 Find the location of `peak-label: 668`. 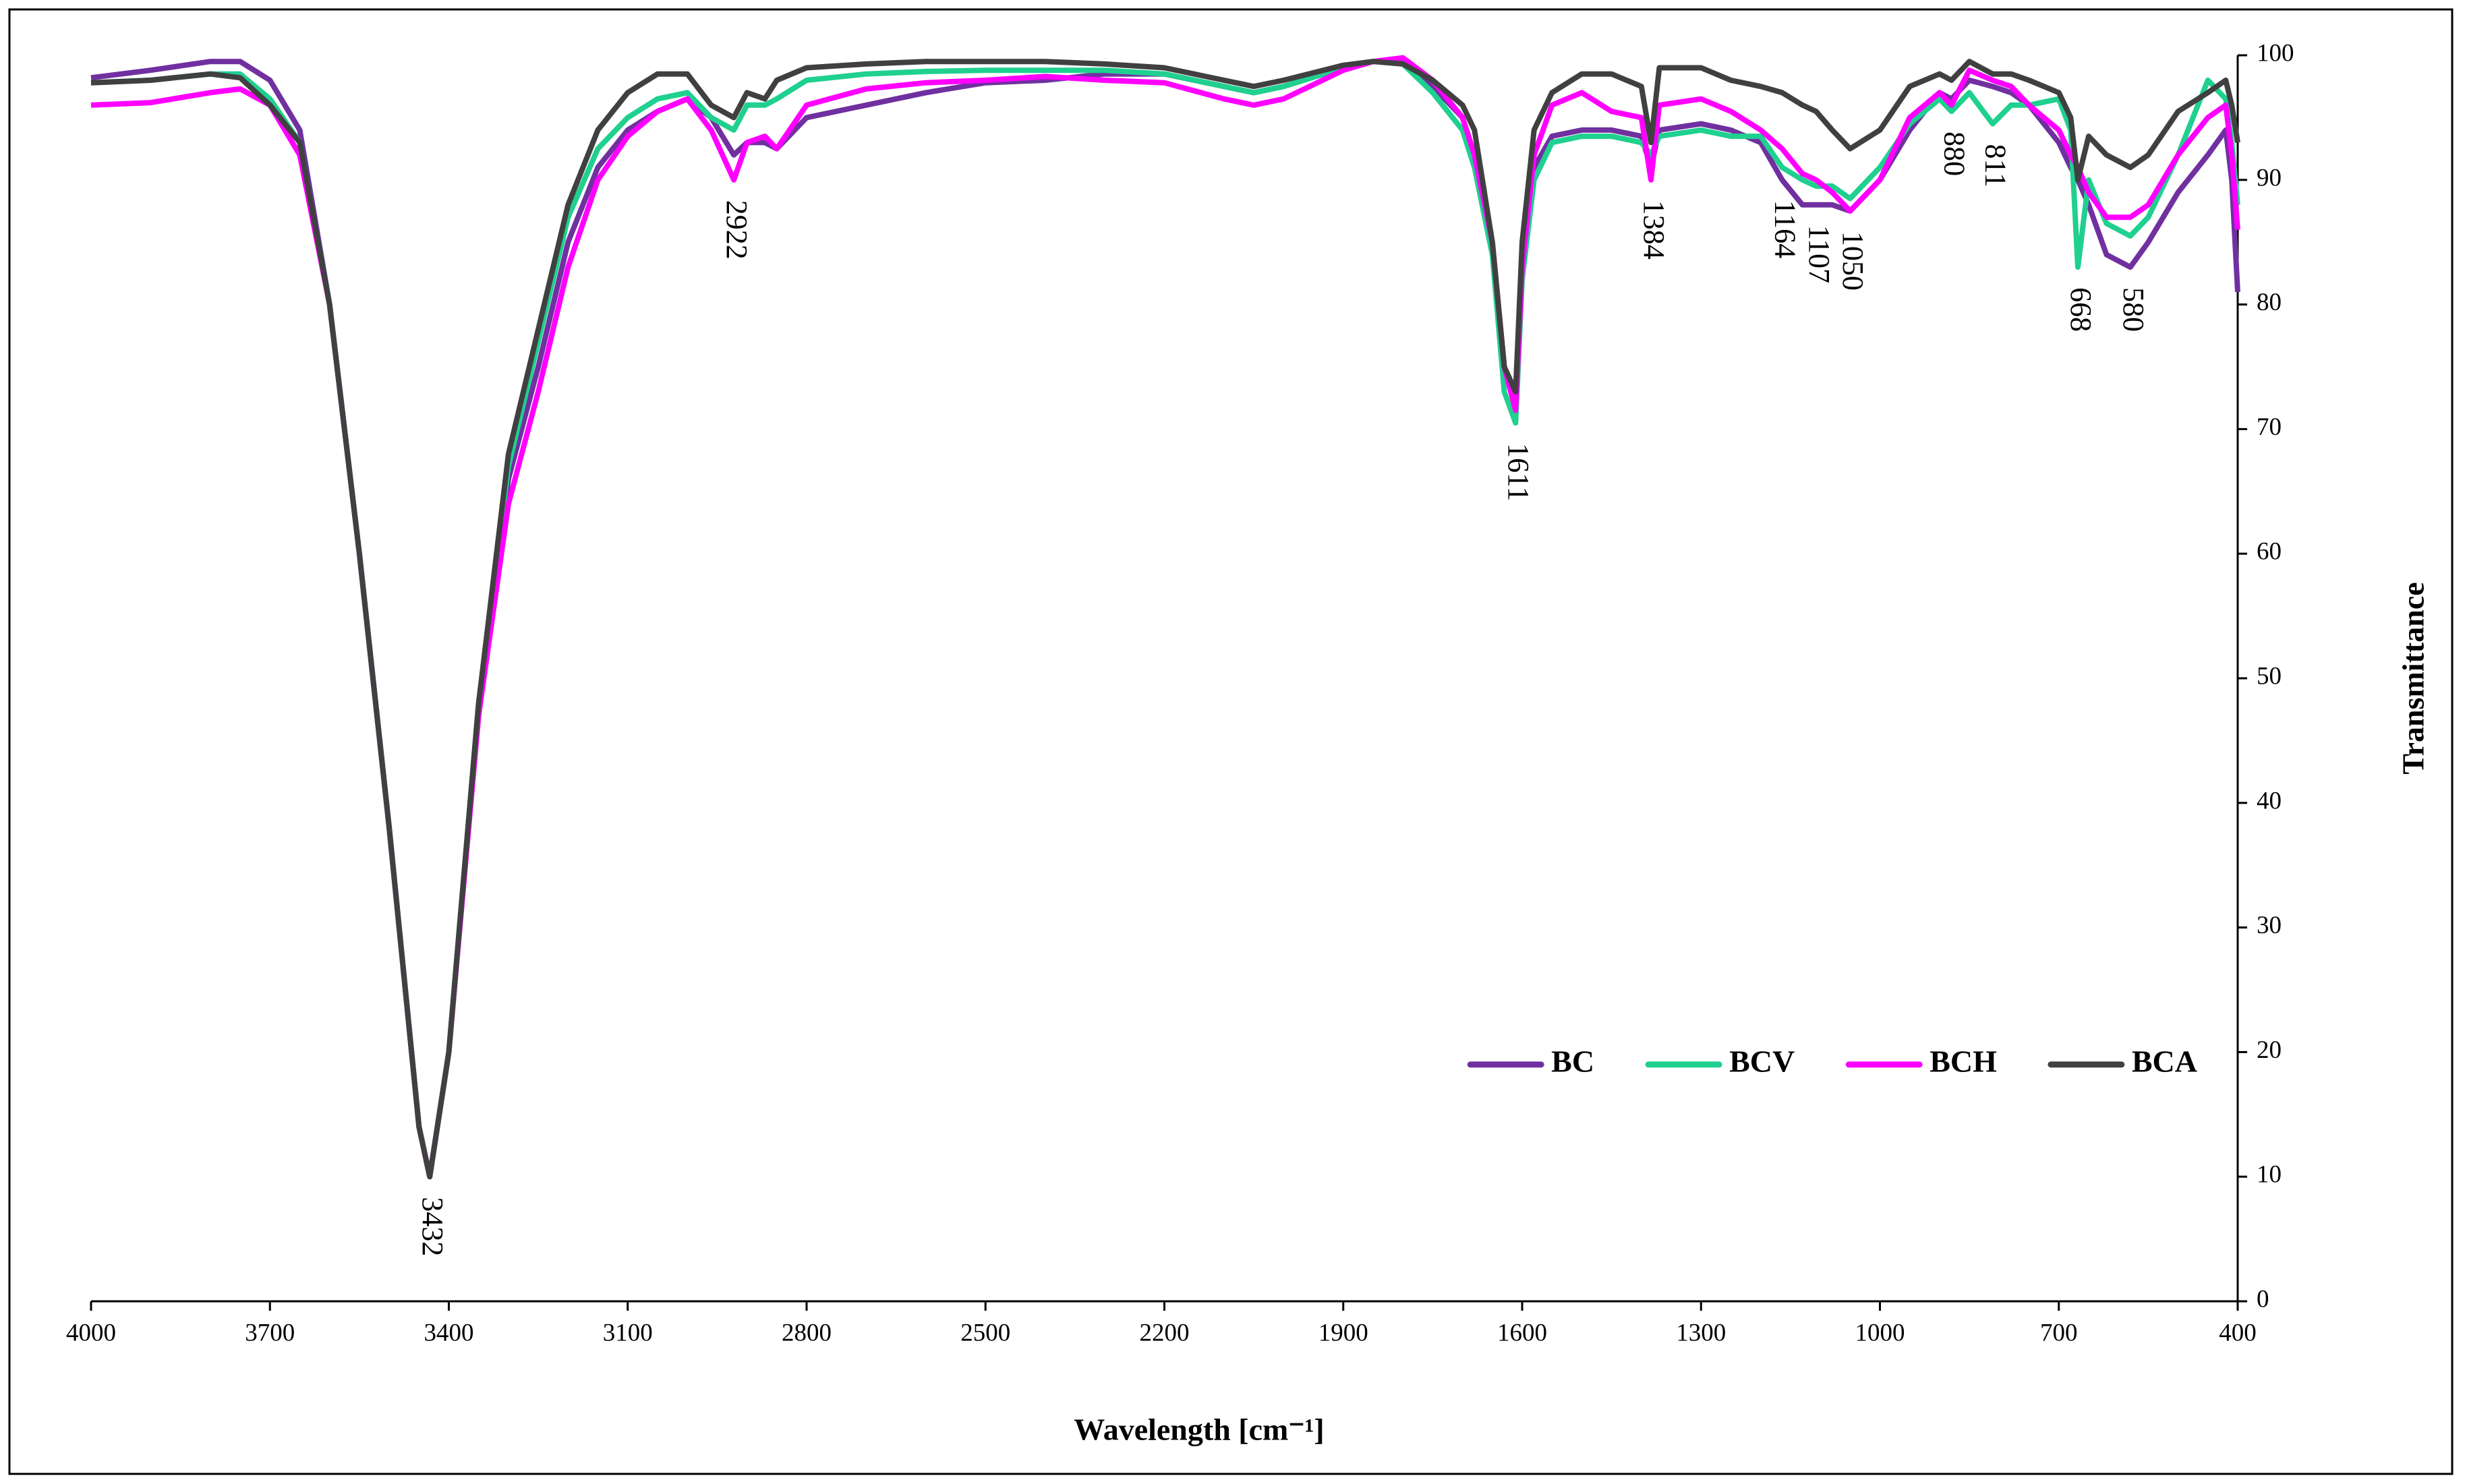

peak-label: 668 is located at coordinates (2080, 309).